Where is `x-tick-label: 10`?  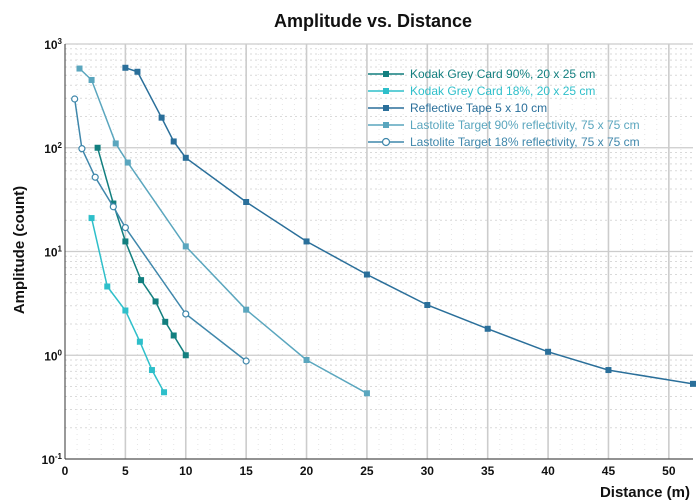
x-tick-label: 10 is located at coordinates (186, 471).